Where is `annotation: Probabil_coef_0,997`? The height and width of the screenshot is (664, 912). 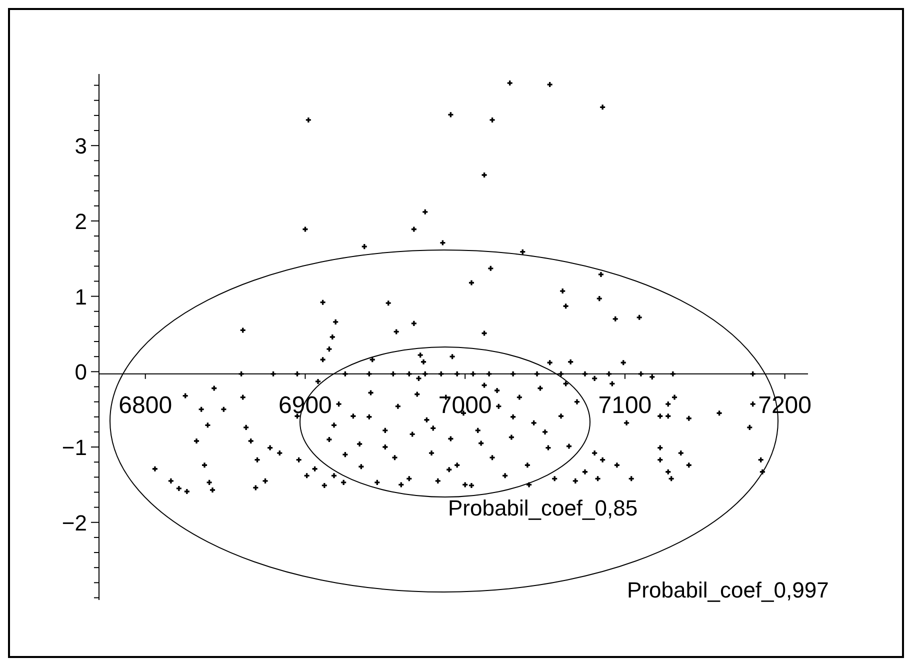 annotation: Probabil_coef_0,997 is located at coordinates (728, 590).